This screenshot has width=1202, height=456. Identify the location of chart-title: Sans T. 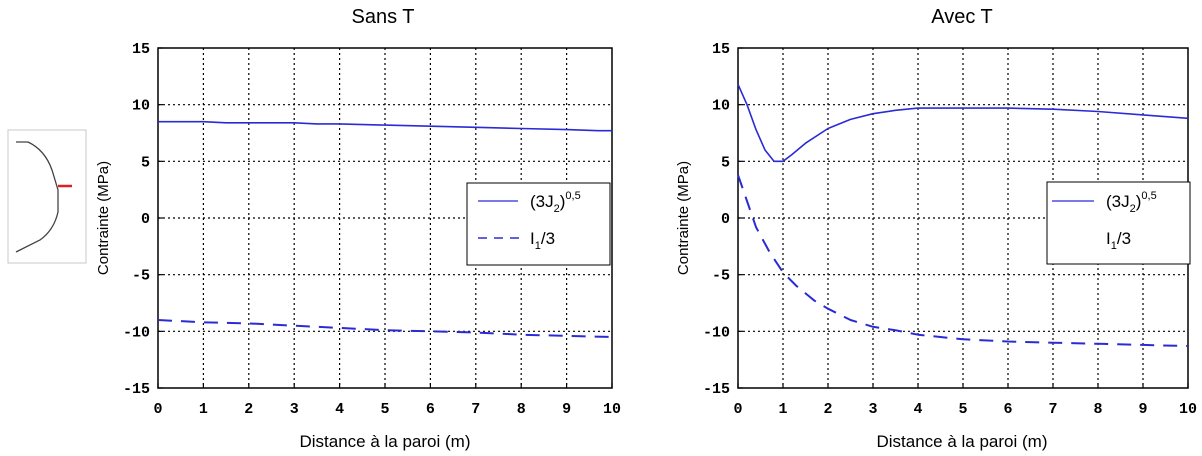
(383, 17).